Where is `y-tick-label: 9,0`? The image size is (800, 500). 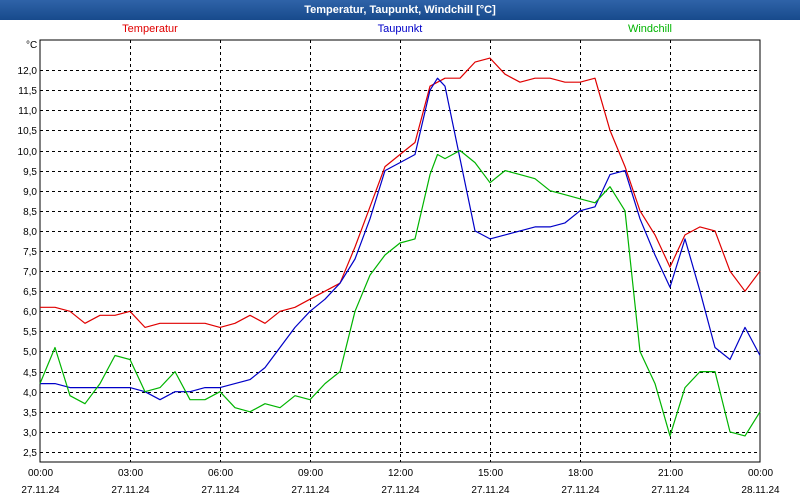 y-tick-label: 9,0 is located at coordinates (30, 192).